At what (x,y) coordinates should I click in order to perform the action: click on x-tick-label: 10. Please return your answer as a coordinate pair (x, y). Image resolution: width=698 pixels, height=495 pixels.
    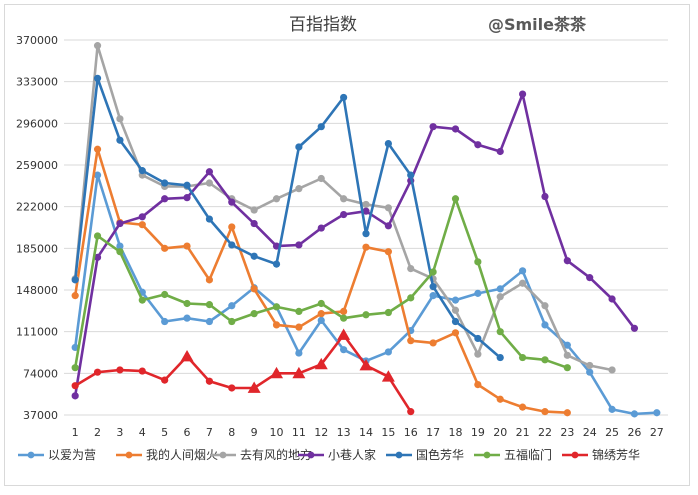
    Looking at the image, I should click on (277, 432).